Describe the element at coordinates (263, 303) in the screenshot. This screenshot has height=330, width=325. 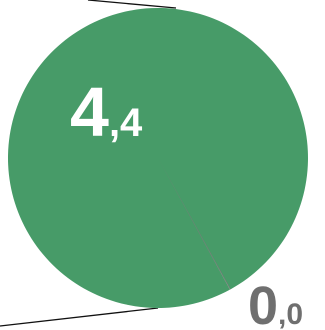
I see `data-label-minor-integer: 0` at that location.